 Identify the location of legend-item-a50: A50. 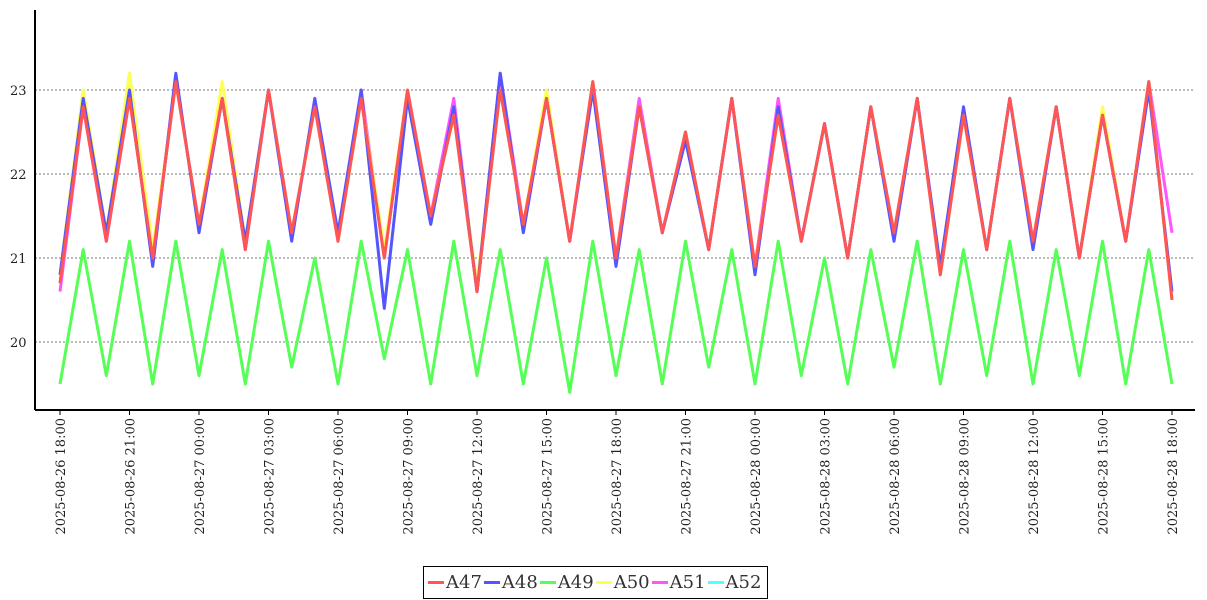
(622, 582).